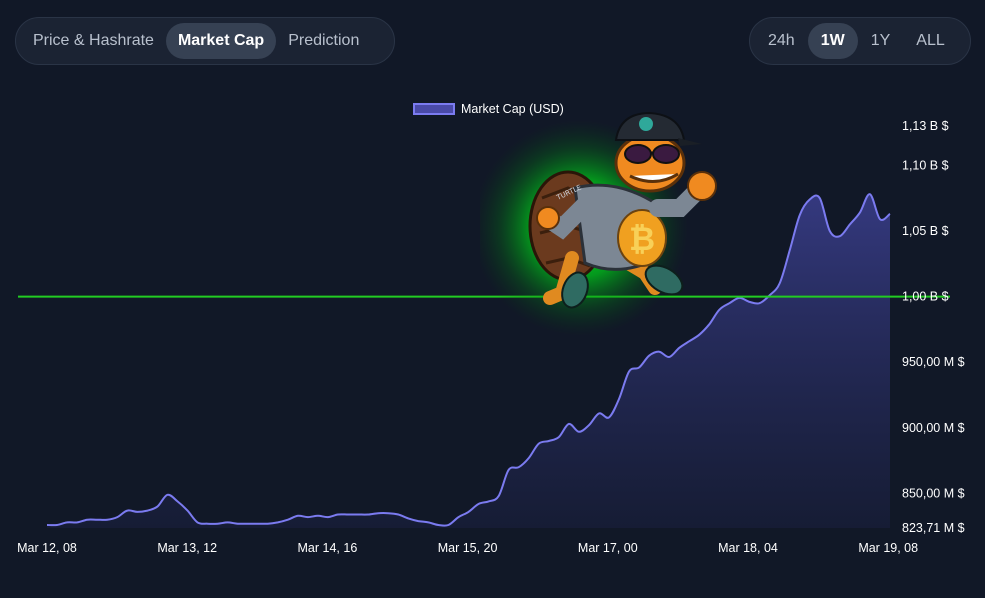 The image size is (985, 598). What do you see at coordinates (434, 109) in the screenshot?
I see `legend-swatch` at bounding box center [434, 109].